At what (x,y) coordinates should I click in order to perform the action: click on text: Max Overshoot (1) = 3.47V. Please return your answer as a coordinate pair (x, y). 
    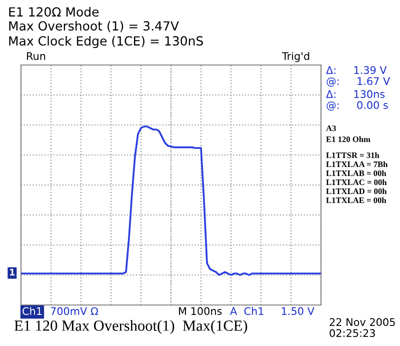
    Looking at the image, I should click on (94, 26).